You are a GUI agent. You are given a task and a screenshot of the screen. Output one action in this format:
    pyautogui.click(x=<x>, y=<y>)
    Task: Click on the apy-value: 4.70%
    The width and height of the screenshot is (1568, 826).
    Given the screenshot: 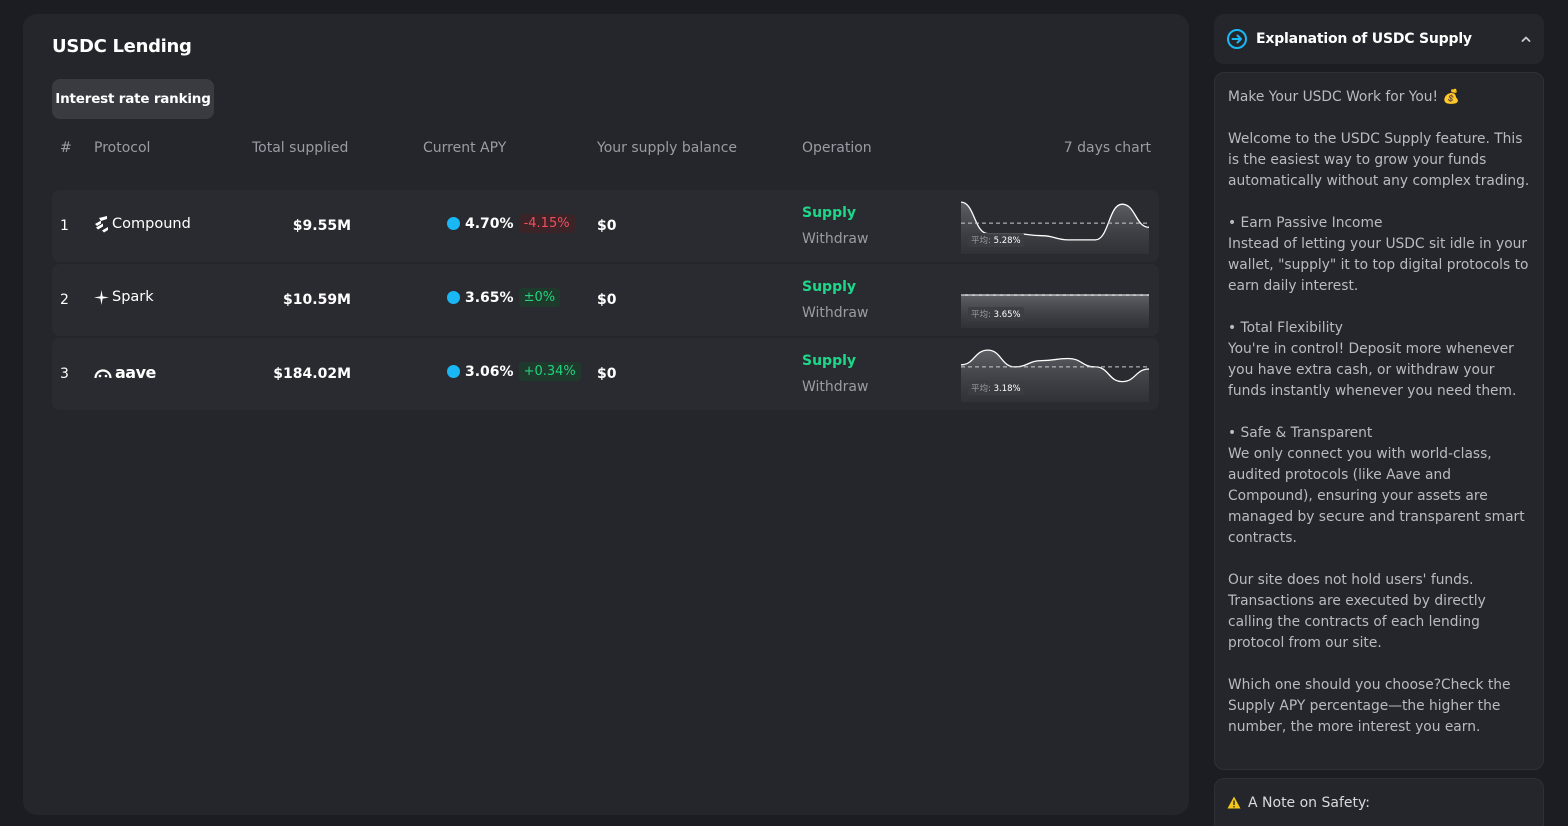 What is the action you would take?
    pyautogui.click(x=489, y=223)
    